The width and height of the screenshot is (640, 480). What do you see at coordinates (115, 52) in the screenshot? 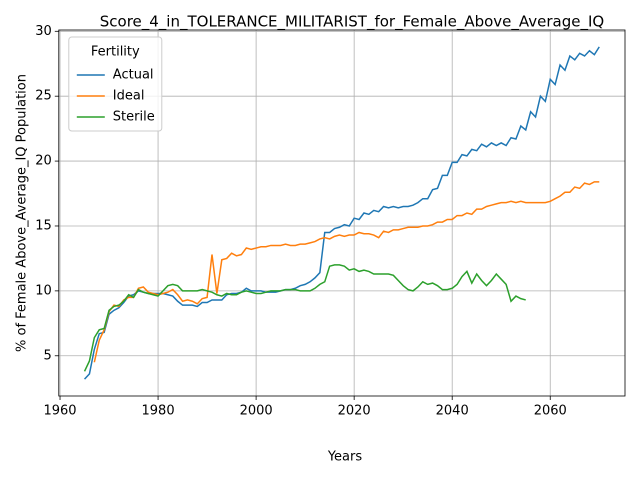
I see `legend-title: Fertility` at bounding box center [115, 52].